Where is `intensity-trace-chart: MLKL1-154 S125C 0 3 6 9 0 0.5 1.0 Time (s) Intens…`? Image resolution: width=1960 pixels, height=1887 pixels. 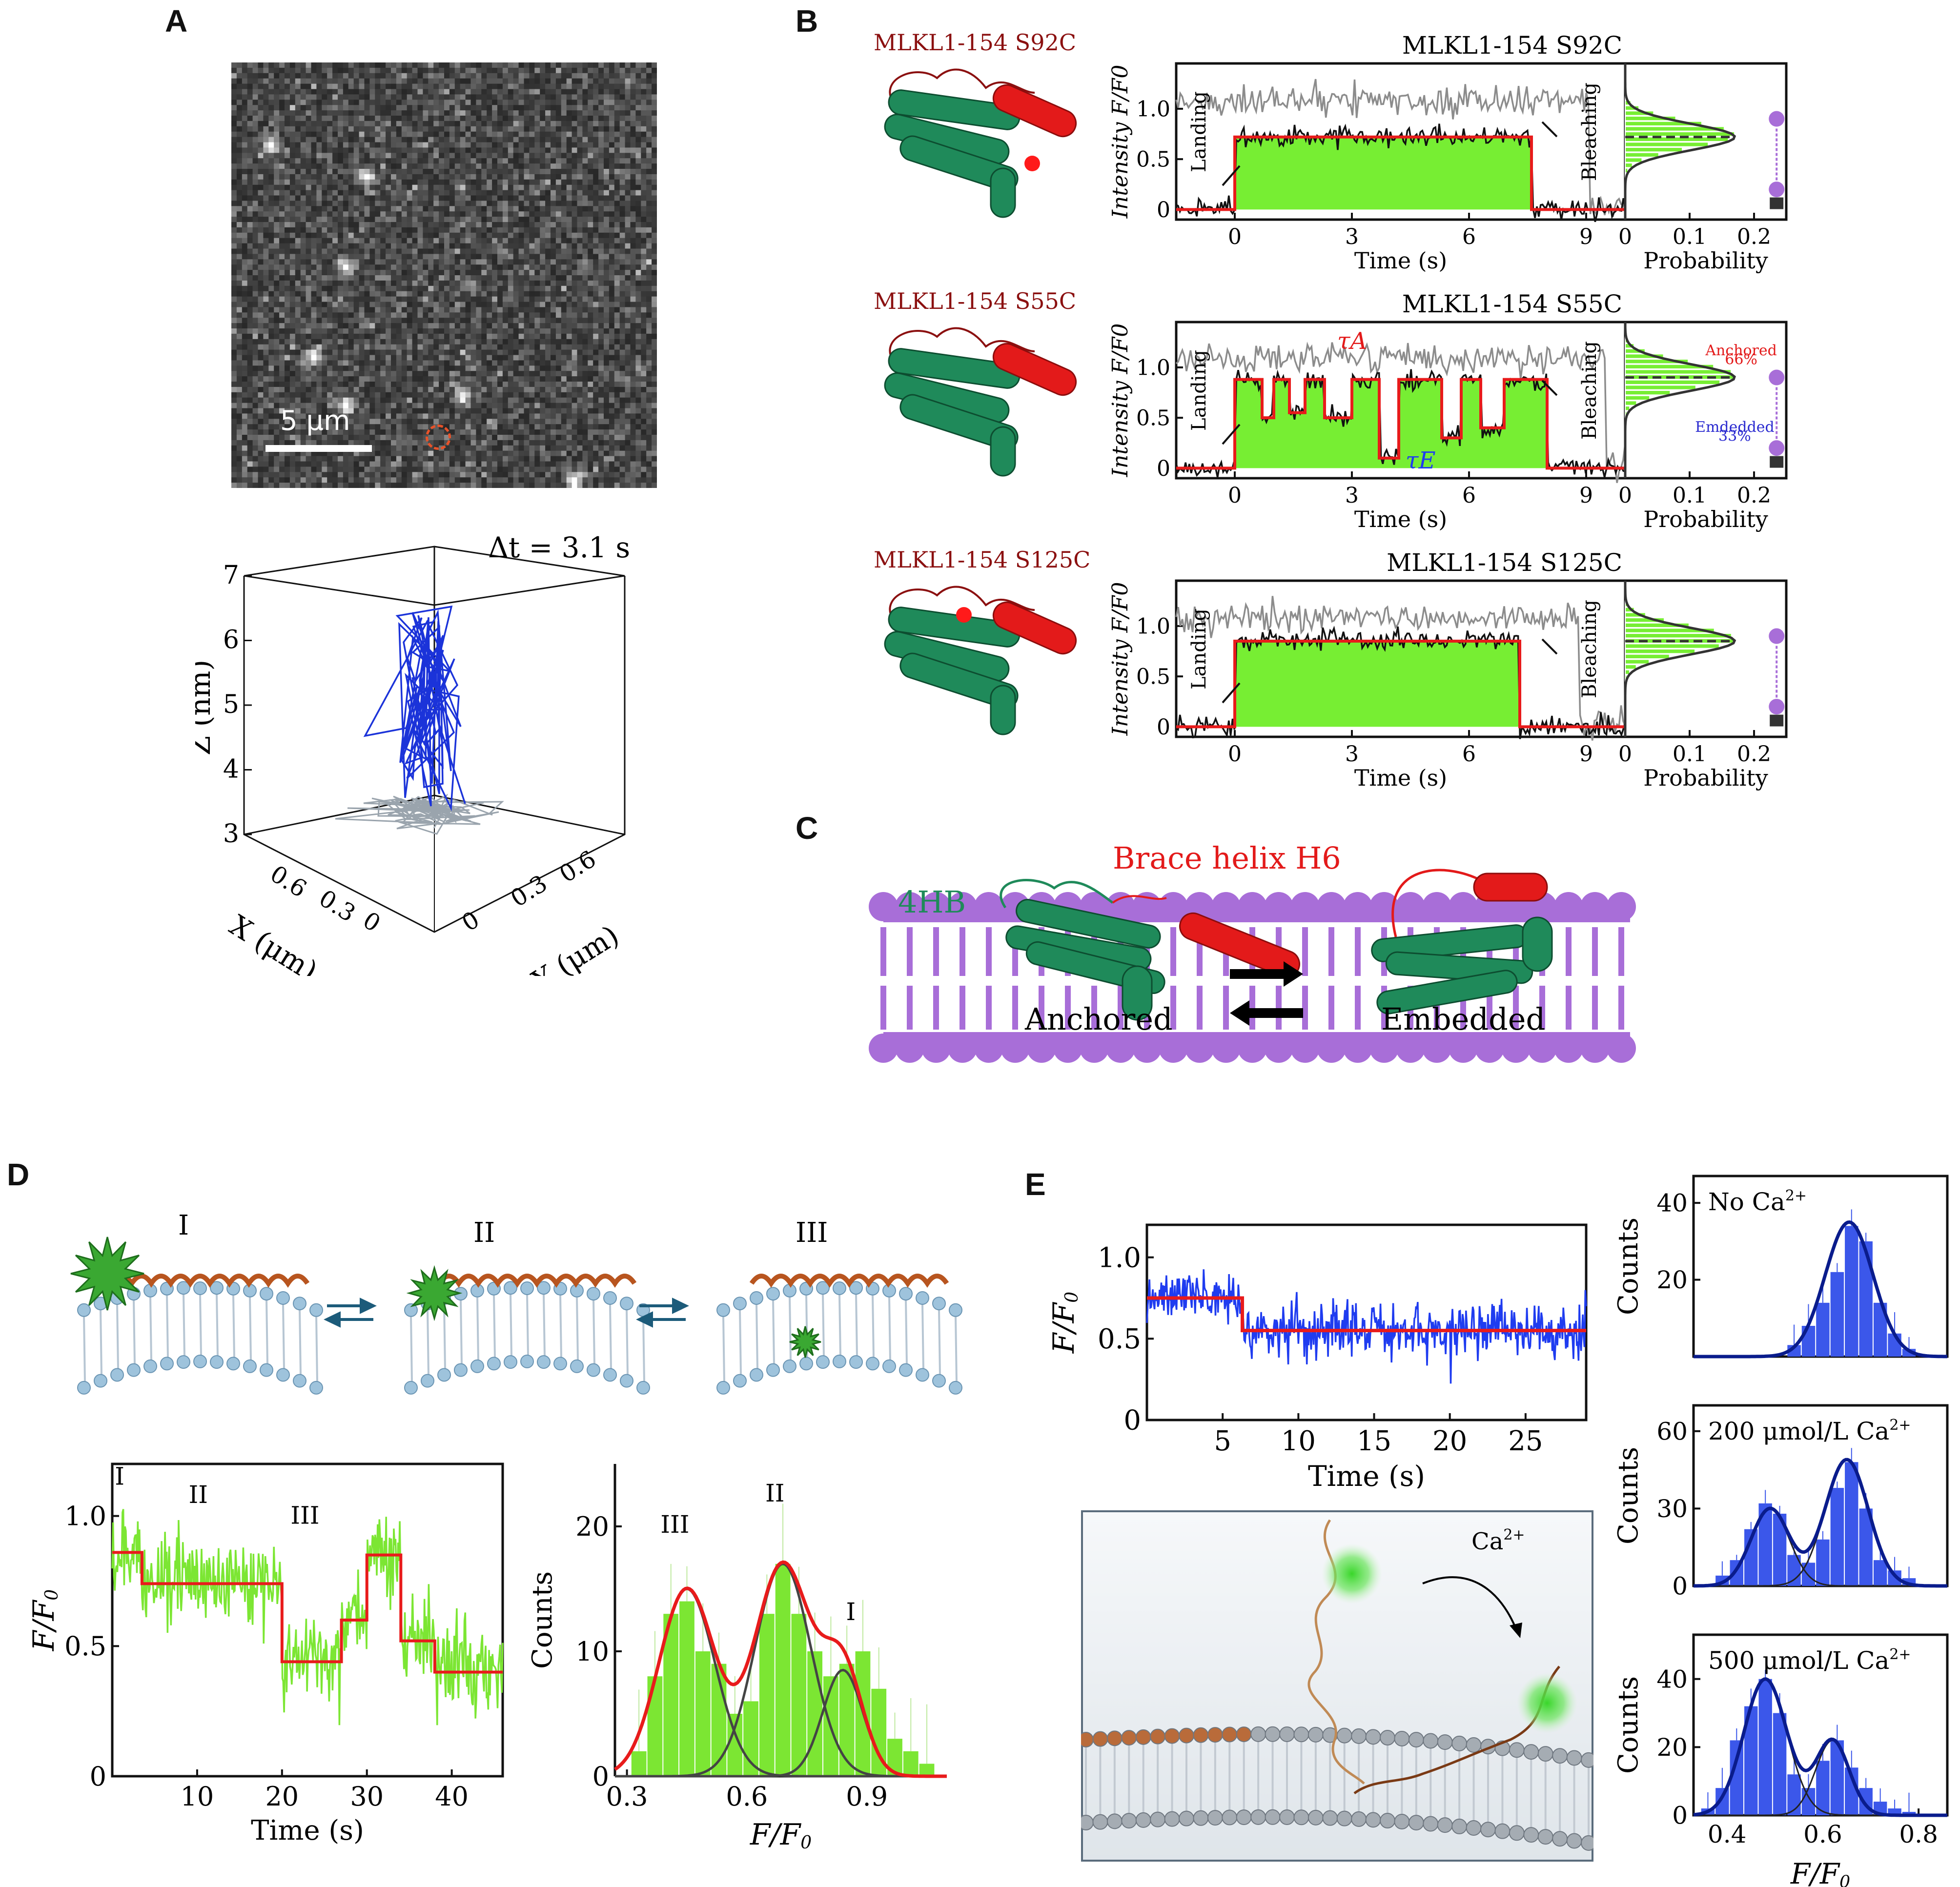
intensity-trace-chart: MLKL1-154 S125C 0 3 6 9 0 0.5 1.0 Time (s) Intens… is located at coordinates (1368, 669).